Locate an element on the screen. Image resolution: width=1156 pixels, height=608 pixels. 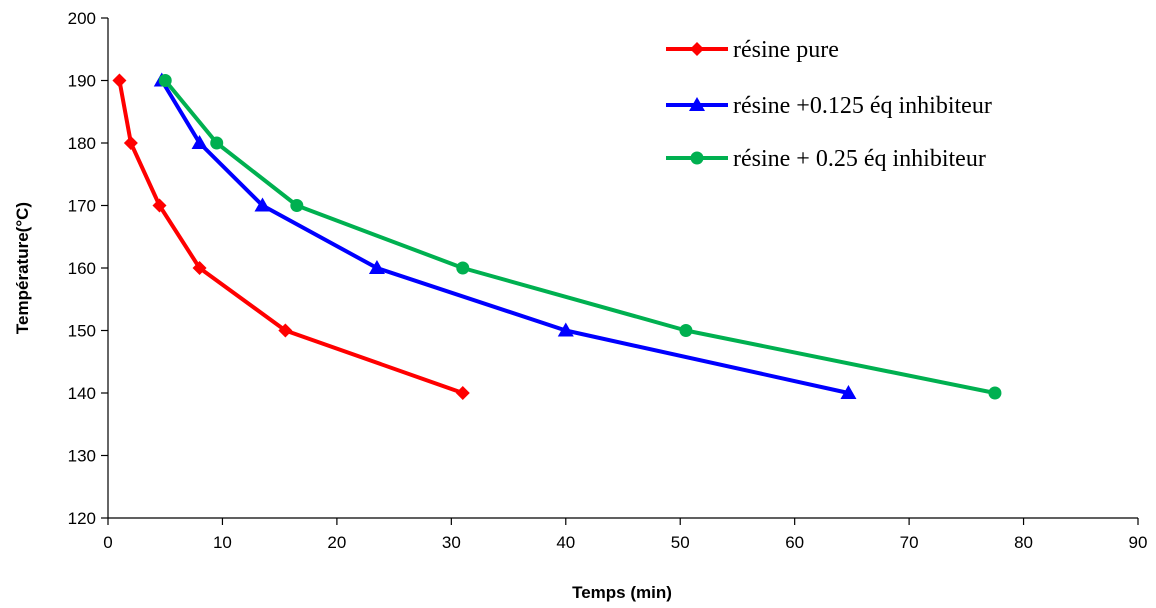
x-tick-label: 70 is located at coordinates (909, 542).